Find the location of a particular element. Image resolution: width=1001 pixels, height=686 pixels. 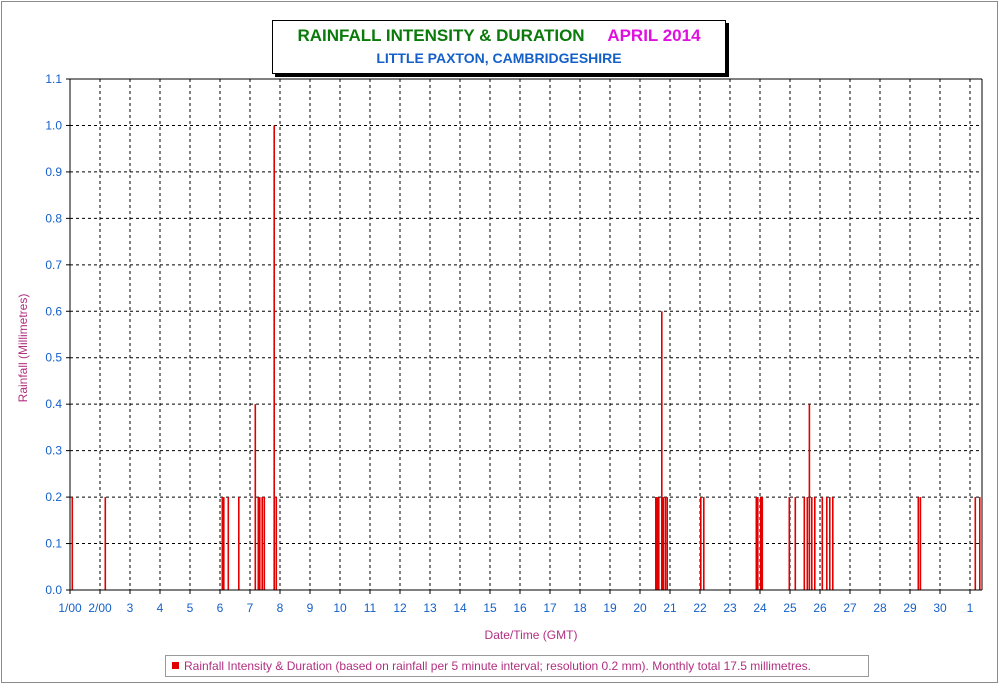

x-tick-label: 1 is located at coordinates (970, 608).